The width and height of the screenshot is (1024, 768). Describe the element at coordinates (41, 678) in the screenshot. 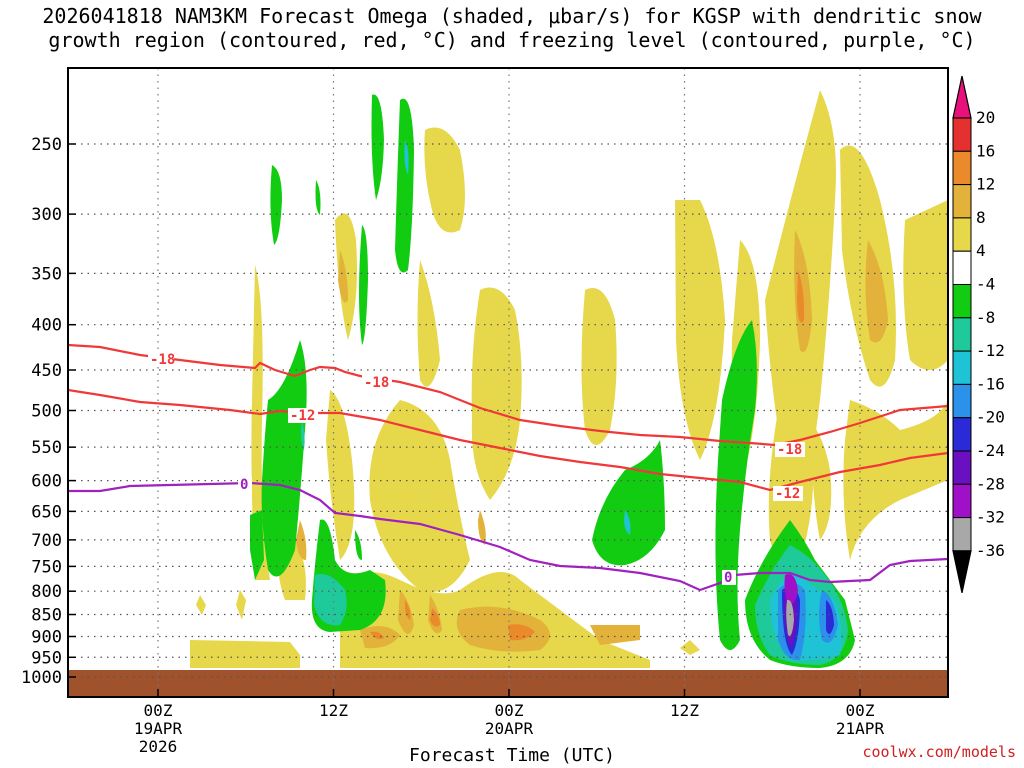

I see `y-tick-label: 1000` at that location.